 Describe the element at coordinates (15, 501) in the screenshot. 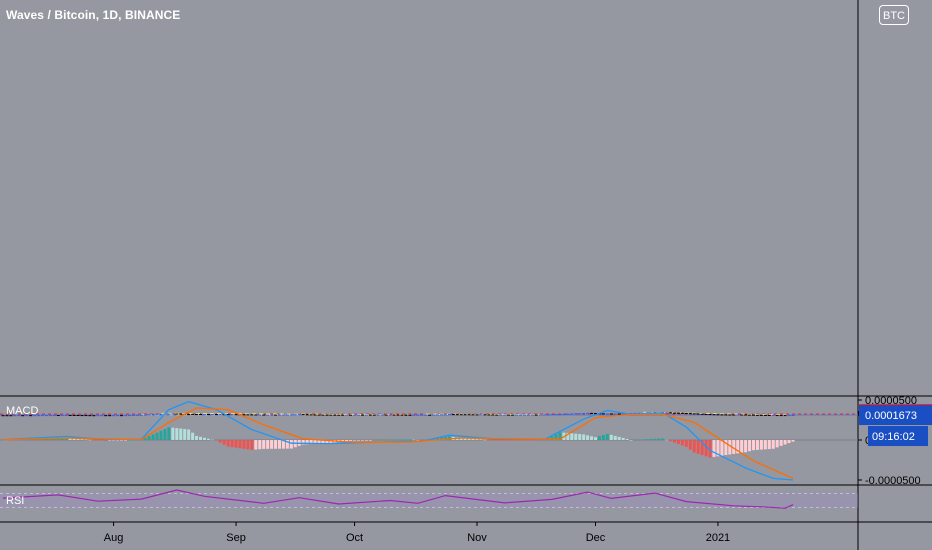

I see `rsi-pane-label: RSI` at that location.